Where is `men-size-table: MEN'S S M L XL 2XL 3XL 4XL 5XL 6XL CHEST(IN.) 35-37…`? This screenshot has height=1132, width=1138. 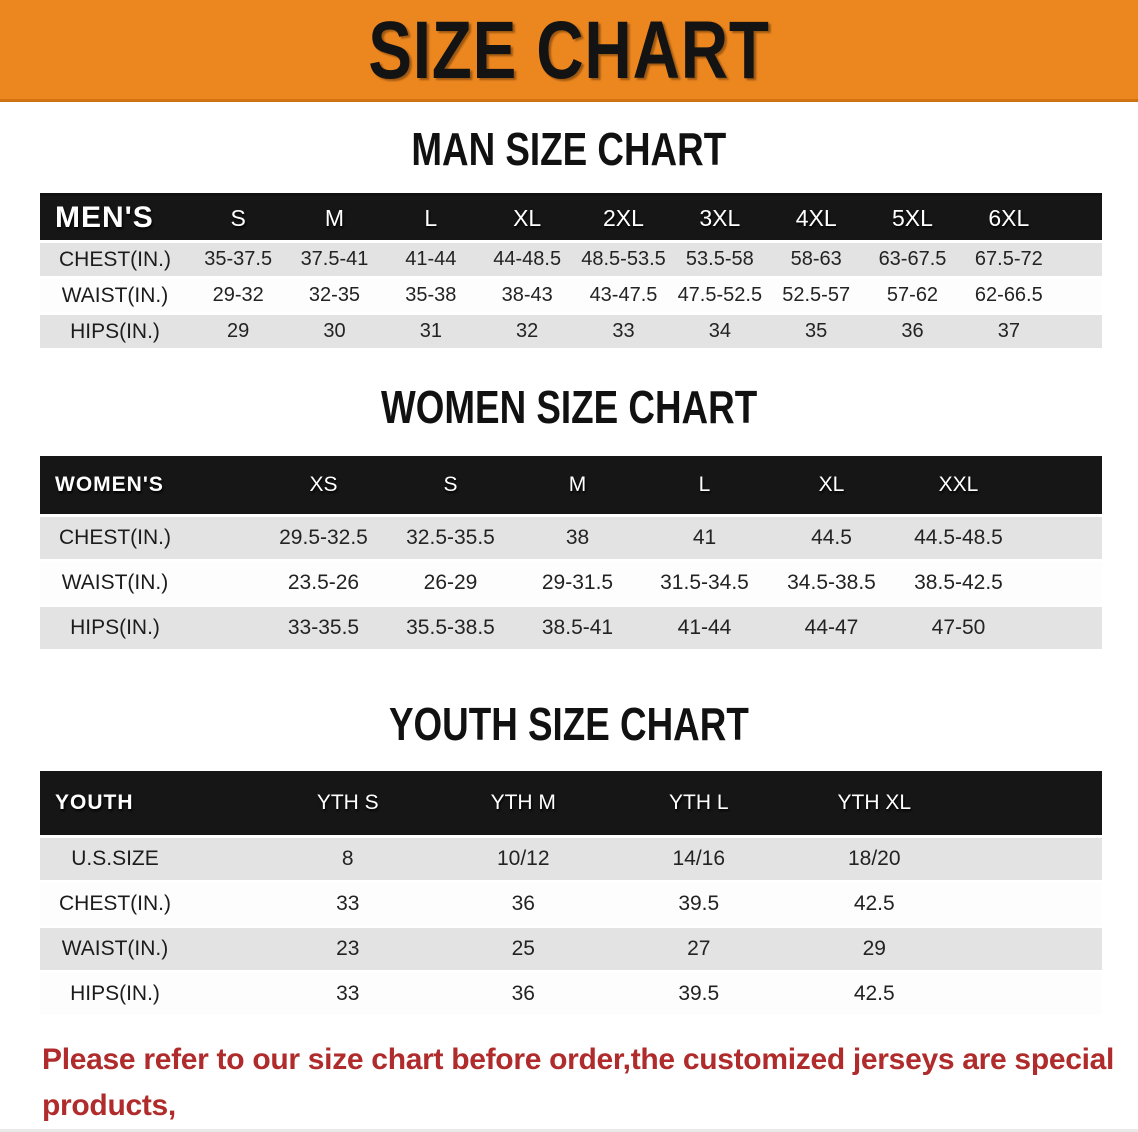 men-size-table: MEN'S S M L XL 2XL 3XL 4XL 5XL 6XL CHEST(IN.) 35-37… is located at coordinates (571, 272).